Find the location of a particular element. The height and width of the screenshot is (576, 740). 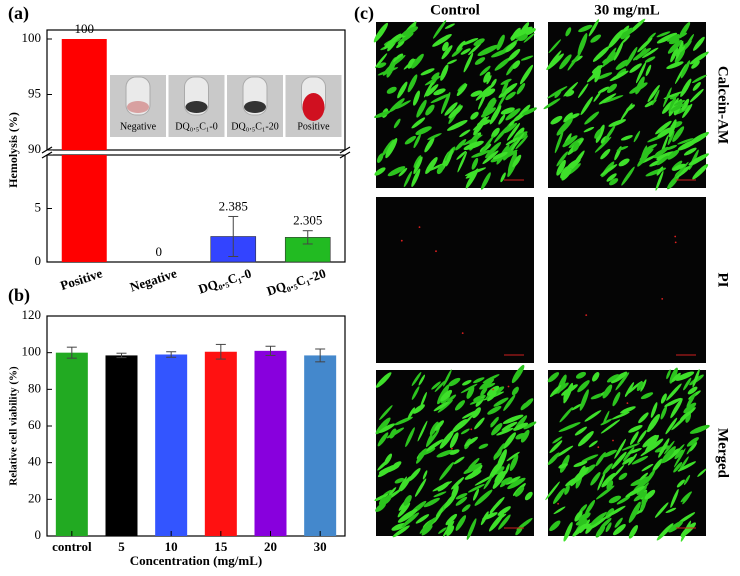

micrograph is located at coordinates (627, 280).